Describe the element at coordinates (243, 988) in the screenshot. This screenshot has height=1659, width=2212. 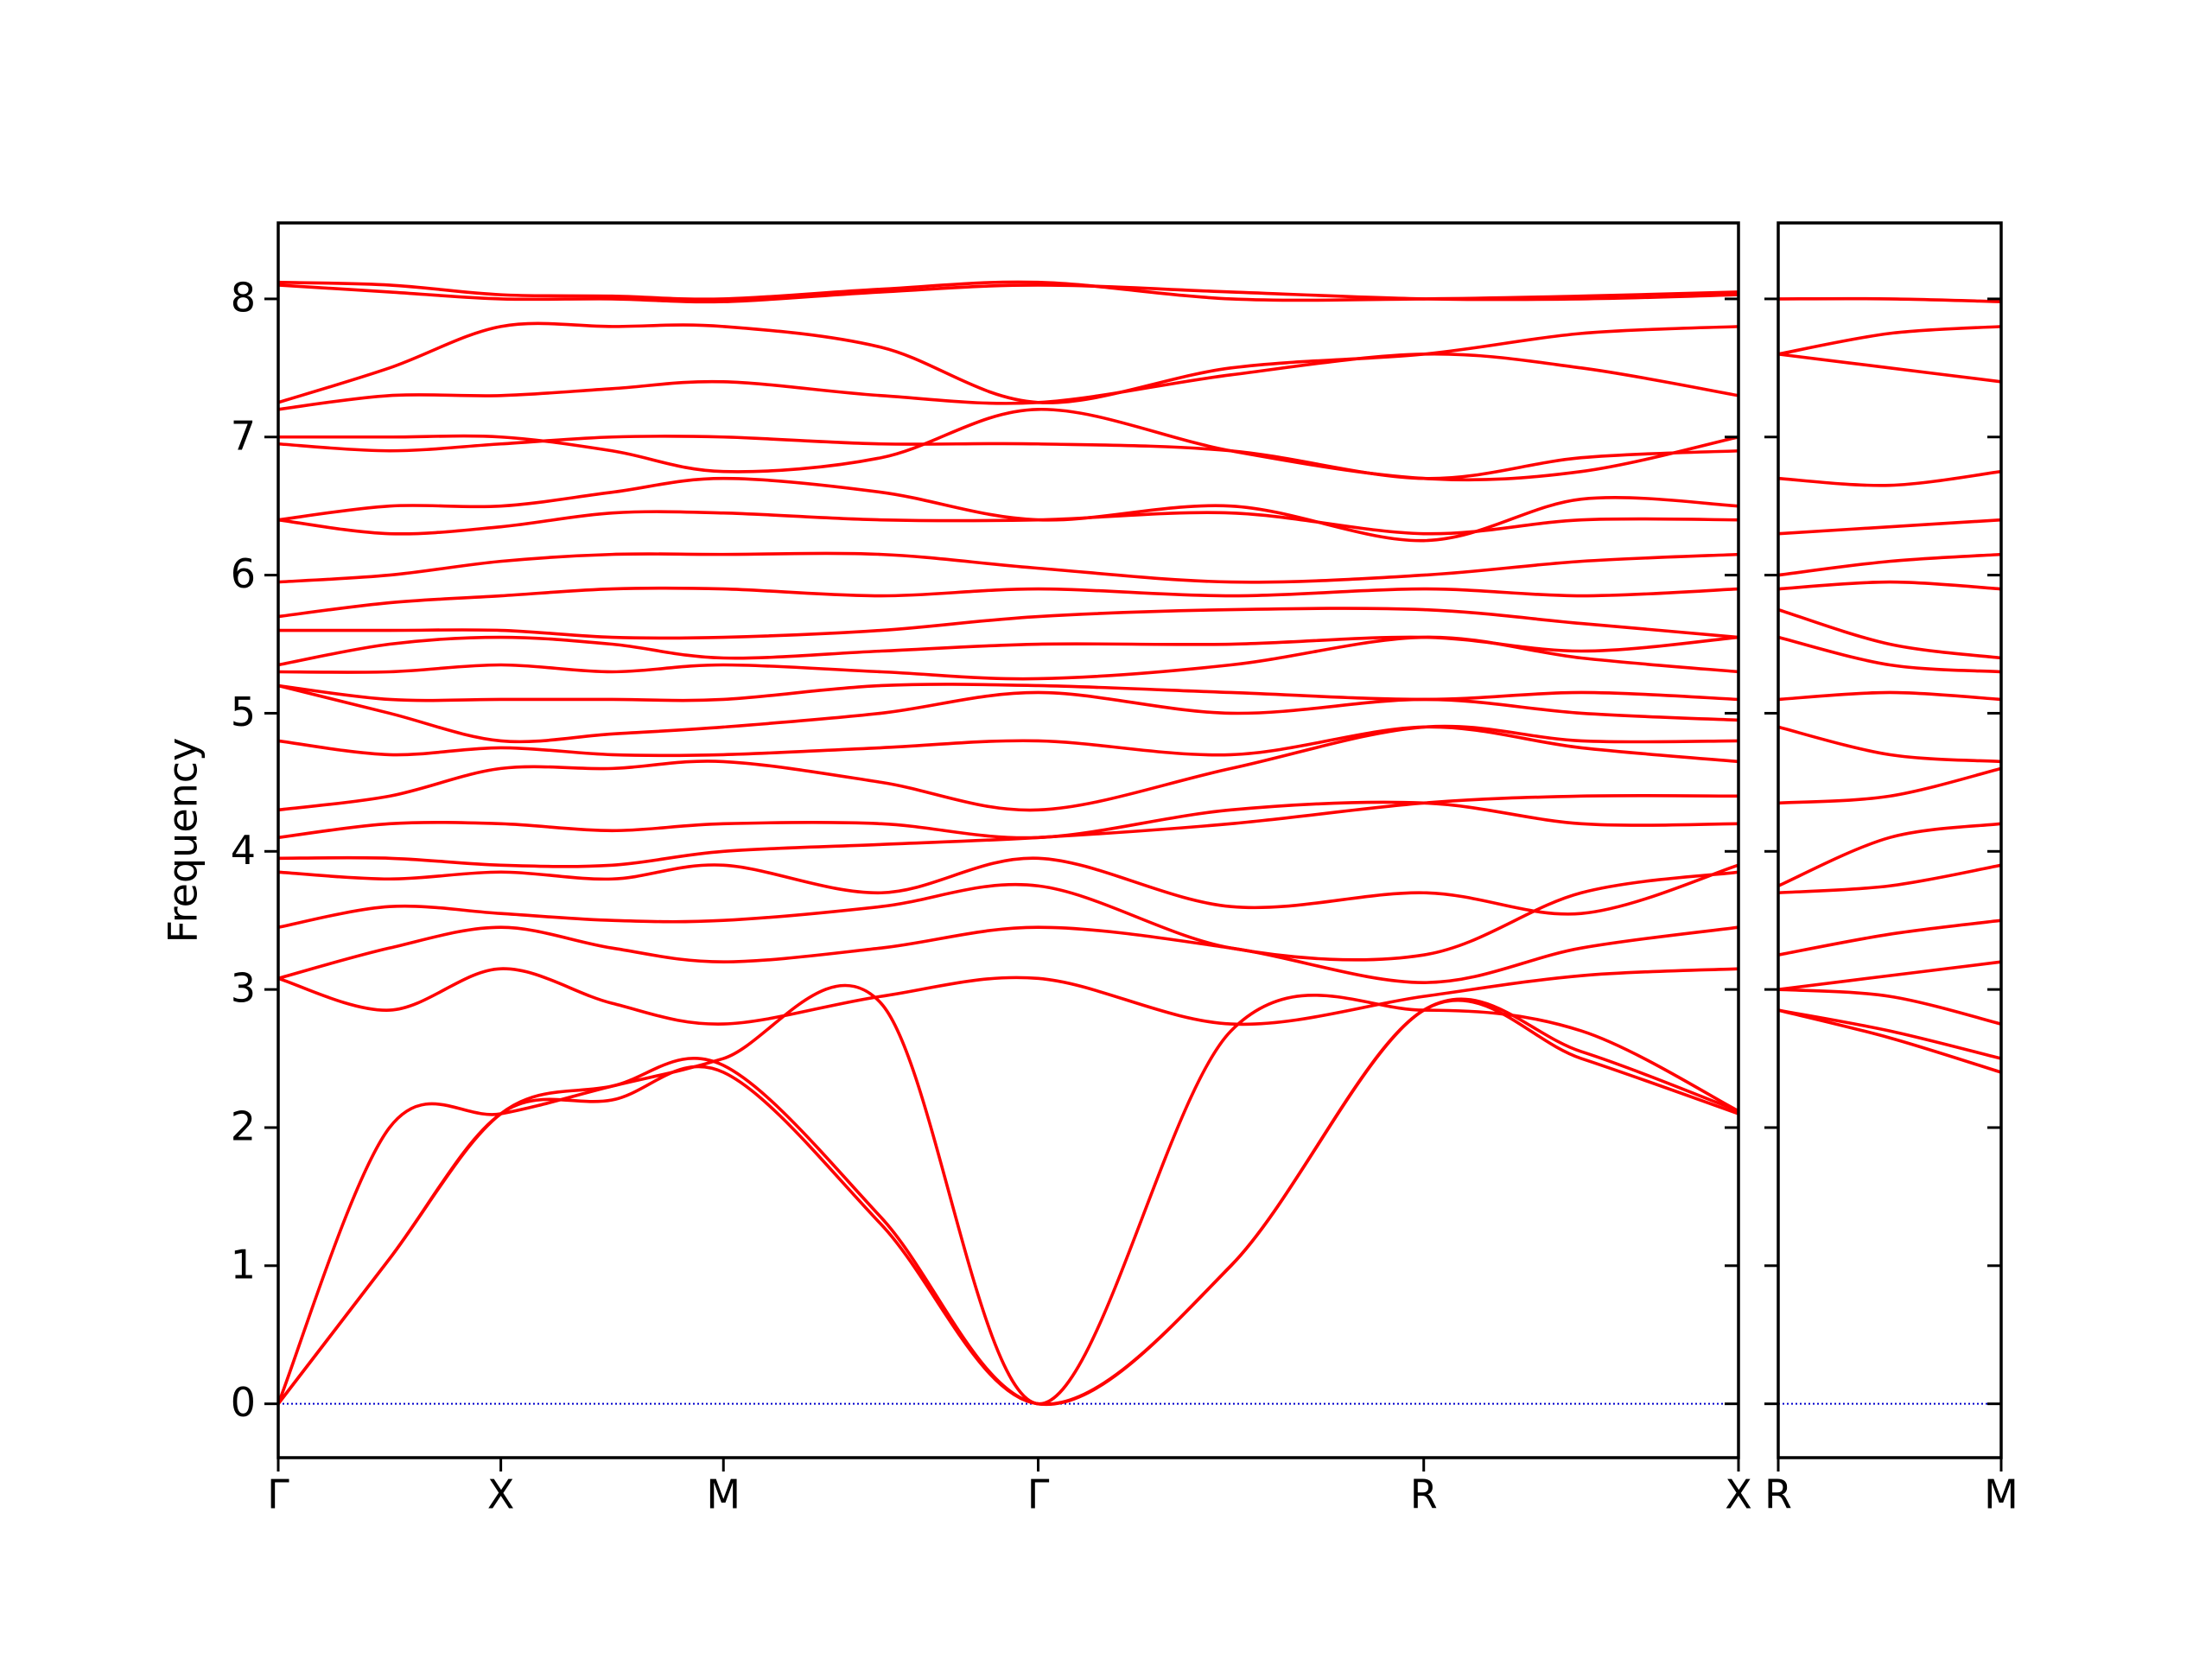
I see `y-tick-label: 3` at that location.